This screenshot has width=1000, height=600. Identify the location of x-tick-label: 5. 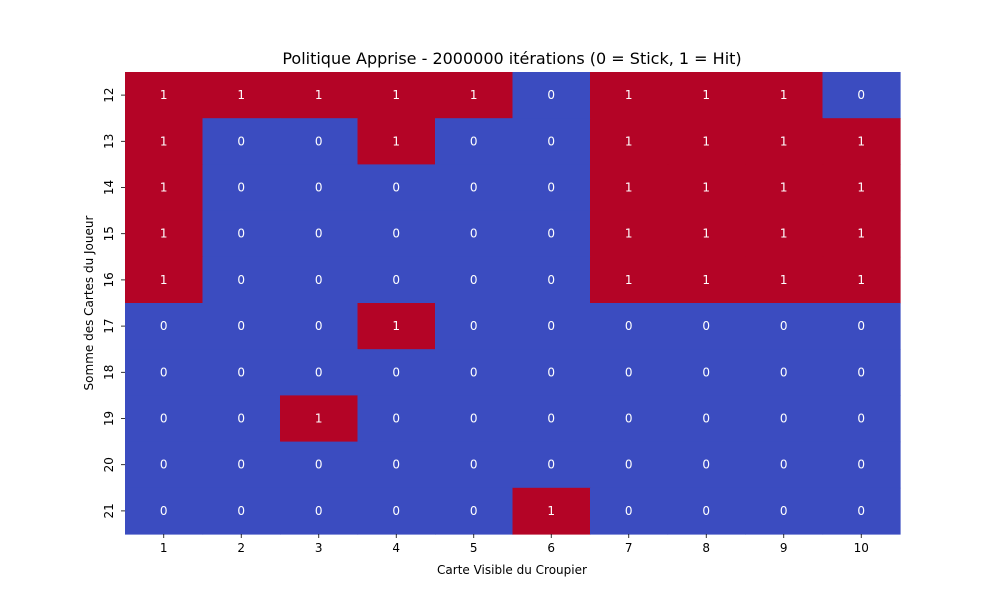
(474, 548).